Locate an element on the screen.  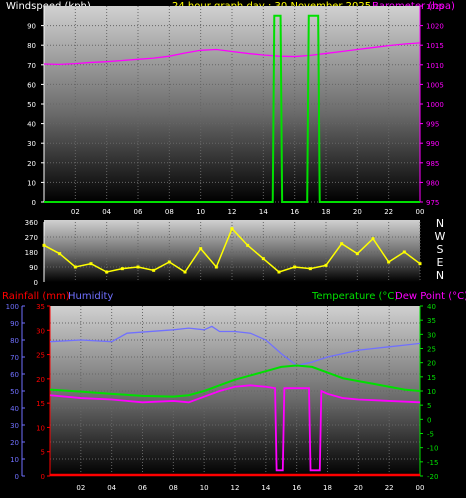
direction-axis: 360 270 180 90 0 is located at coordinates (35, 253).